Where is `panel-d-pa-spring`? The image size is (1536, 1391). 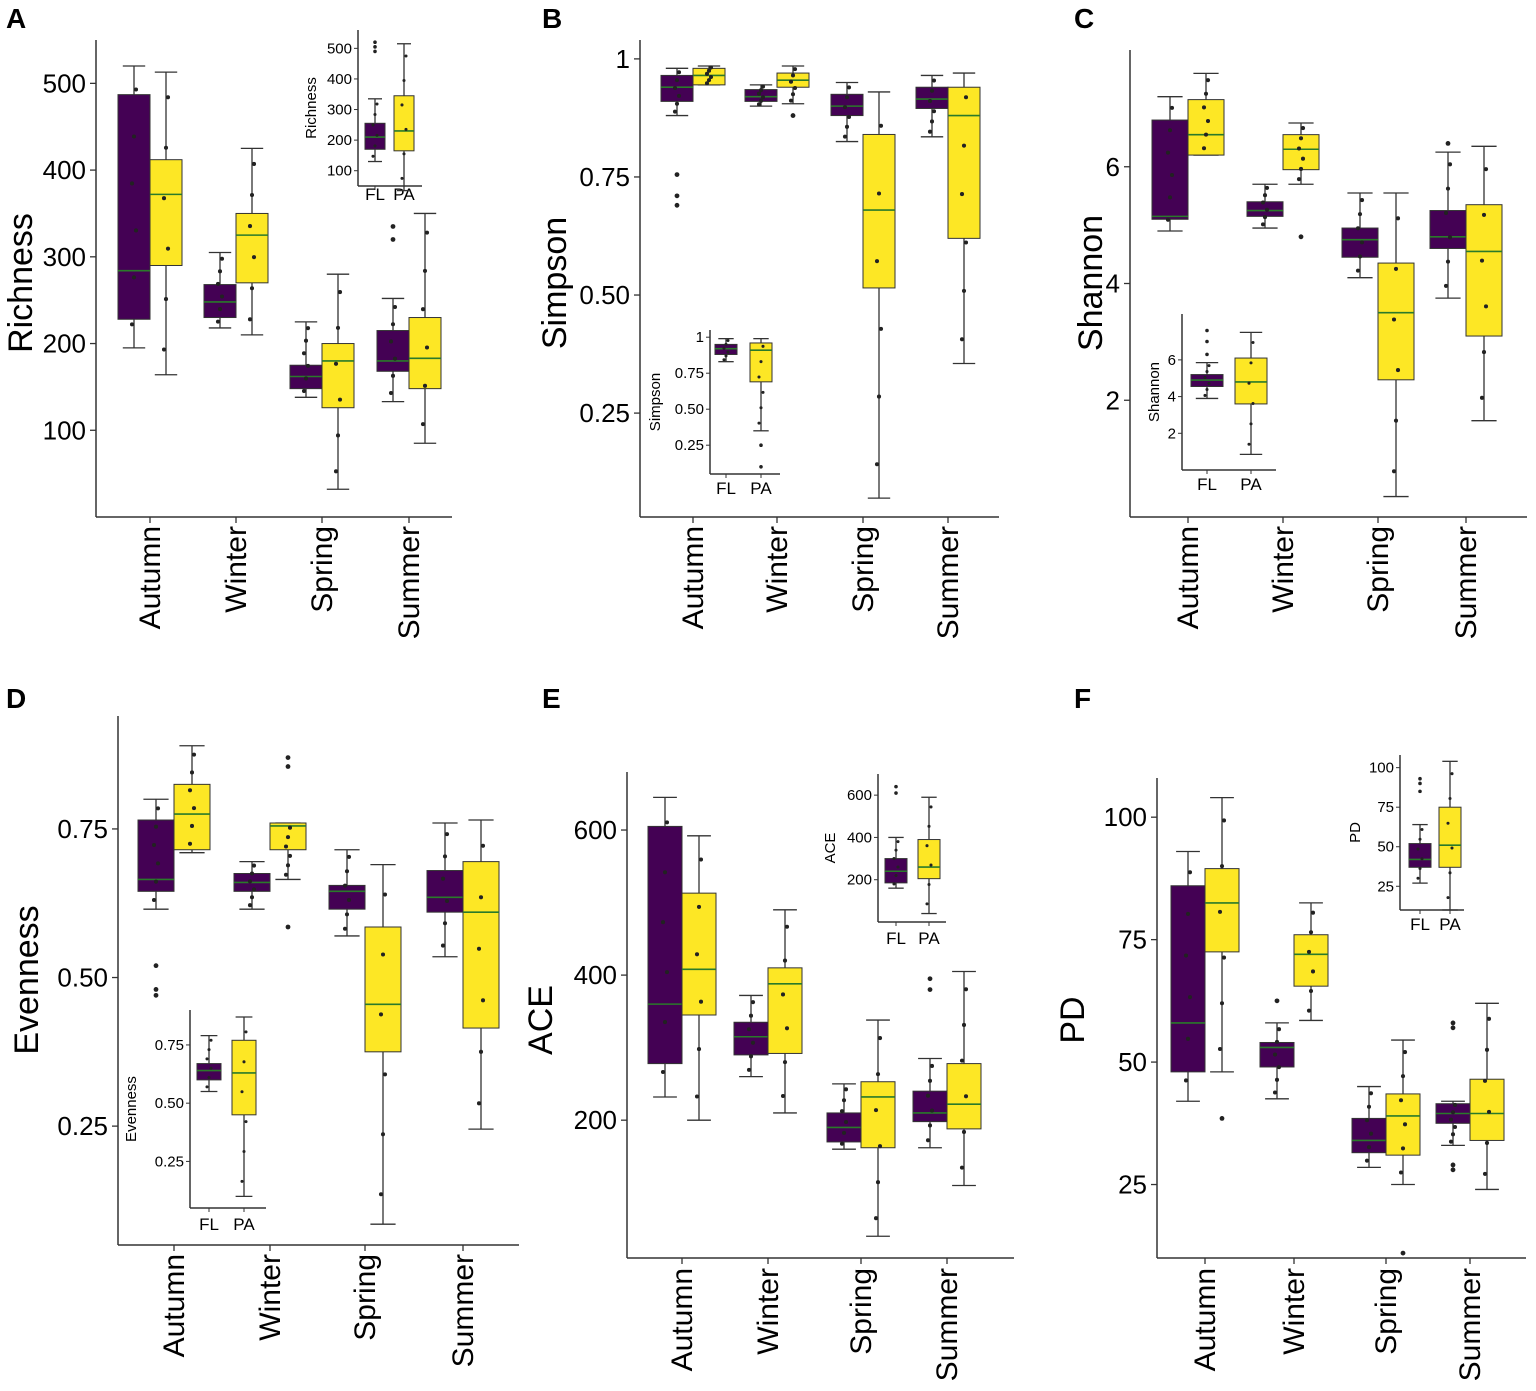
panel-d-pa-spring is located at coordinates (383, 1044).